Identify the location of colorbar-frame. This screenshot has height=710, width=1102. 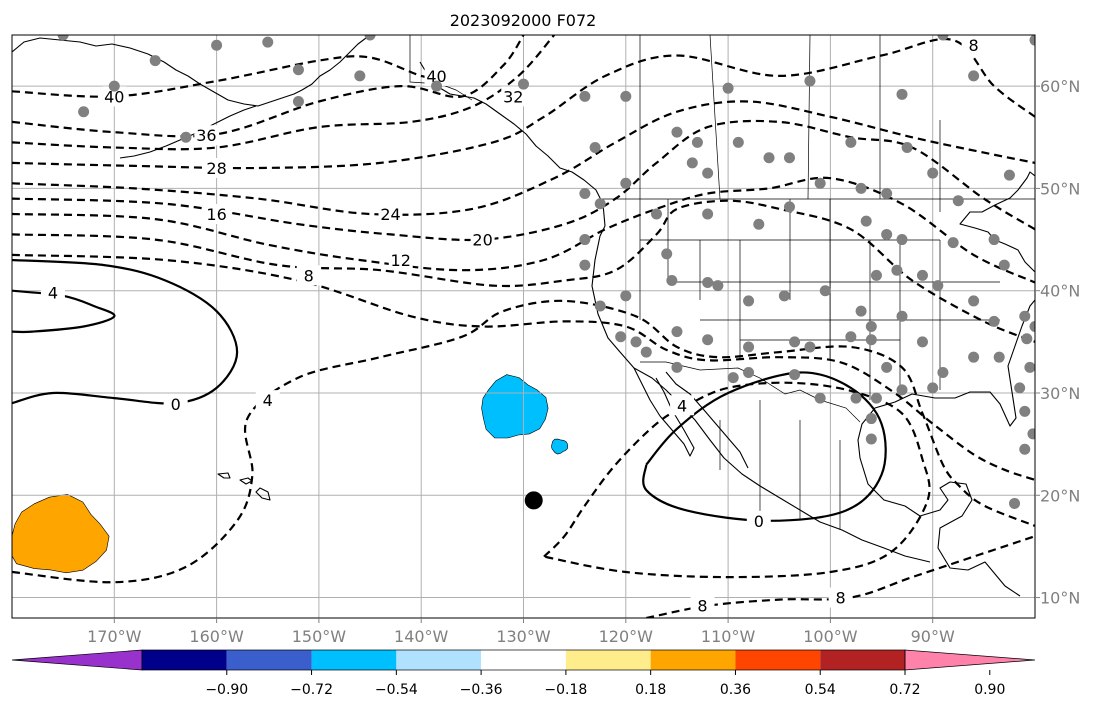
(523, 660).